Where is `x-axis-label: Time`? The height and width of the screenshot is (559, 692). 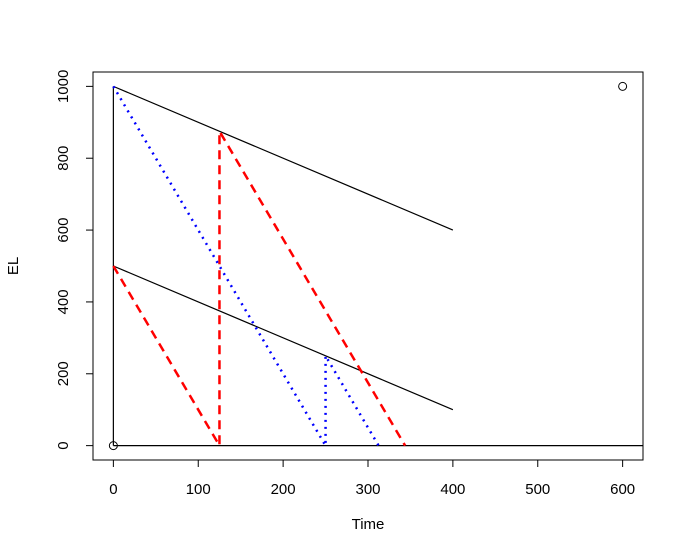 x-axis-label: Time is located at coordinates (368, 524).